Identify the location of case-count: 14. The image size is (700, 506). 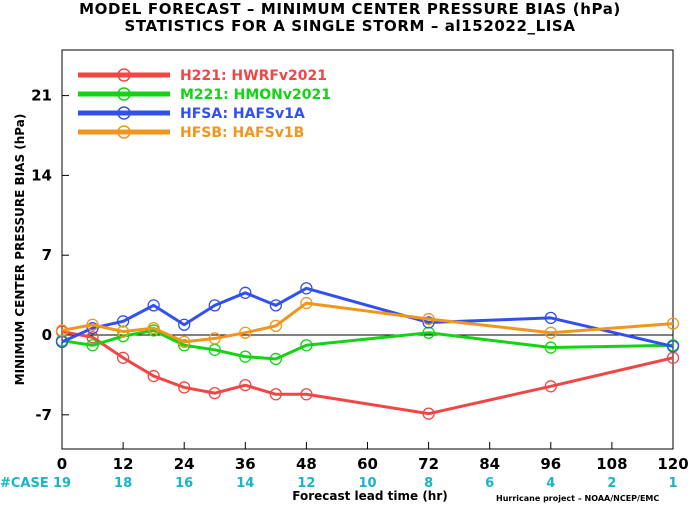
(245, 483).